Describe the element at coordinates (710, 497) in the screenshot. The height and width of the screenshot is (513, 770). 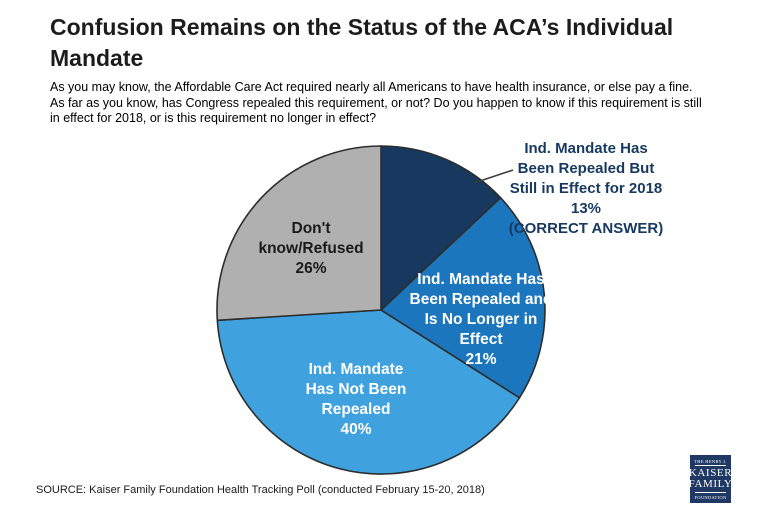
I see `kff-logo-line-foundation: FOUNDATION` at that location.